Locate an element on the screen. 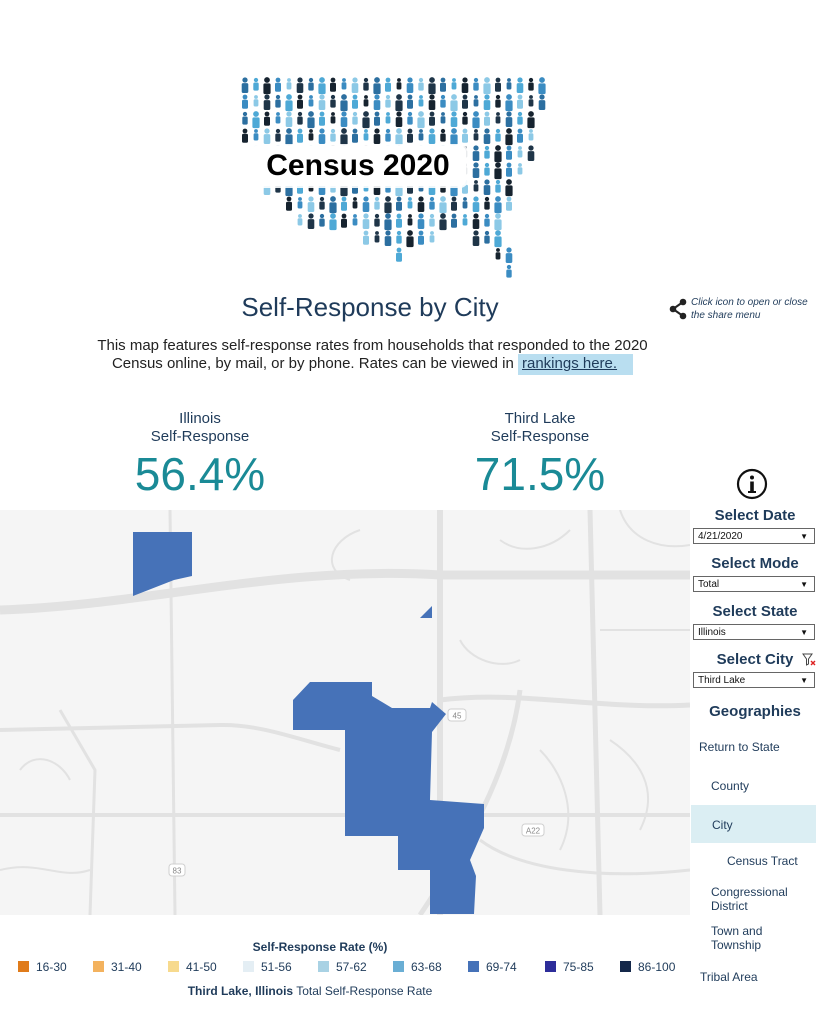 The height and width of the screenshot is (1024, 833). legend-label: 31-40 is located at coordinates (126, 967).